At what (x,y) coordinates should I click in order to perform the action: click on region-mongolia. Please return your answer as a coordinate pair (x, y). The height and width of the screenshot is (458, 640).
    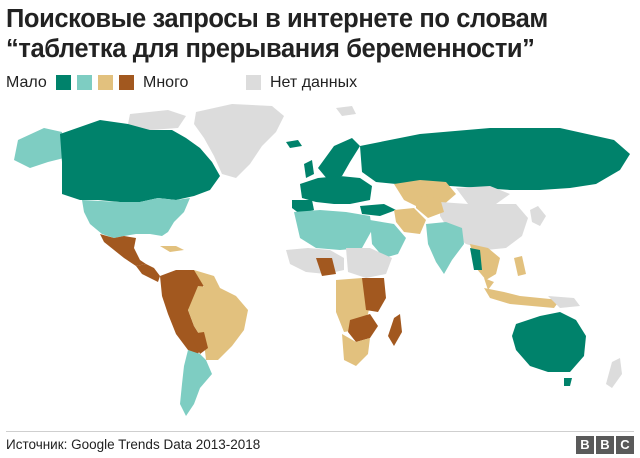
    Looking at the image, I should click on (483, 195).